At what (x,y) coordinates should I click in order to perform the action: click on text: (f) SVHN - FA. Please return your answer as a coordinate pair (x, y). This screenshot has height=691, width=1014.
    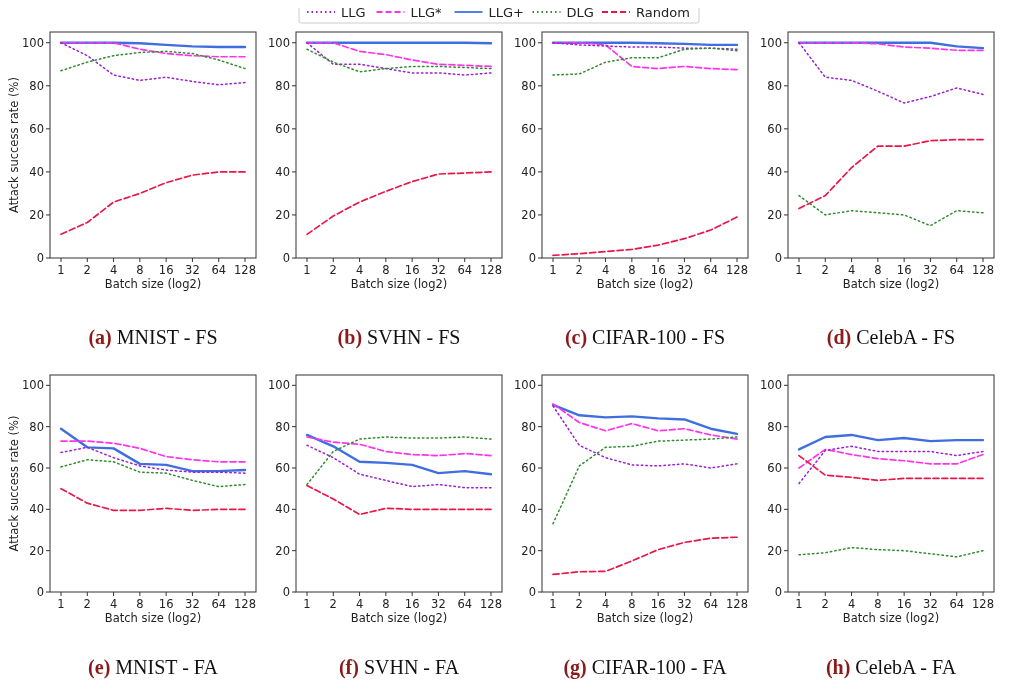
    Looking at the image, I should click on (399, 667).